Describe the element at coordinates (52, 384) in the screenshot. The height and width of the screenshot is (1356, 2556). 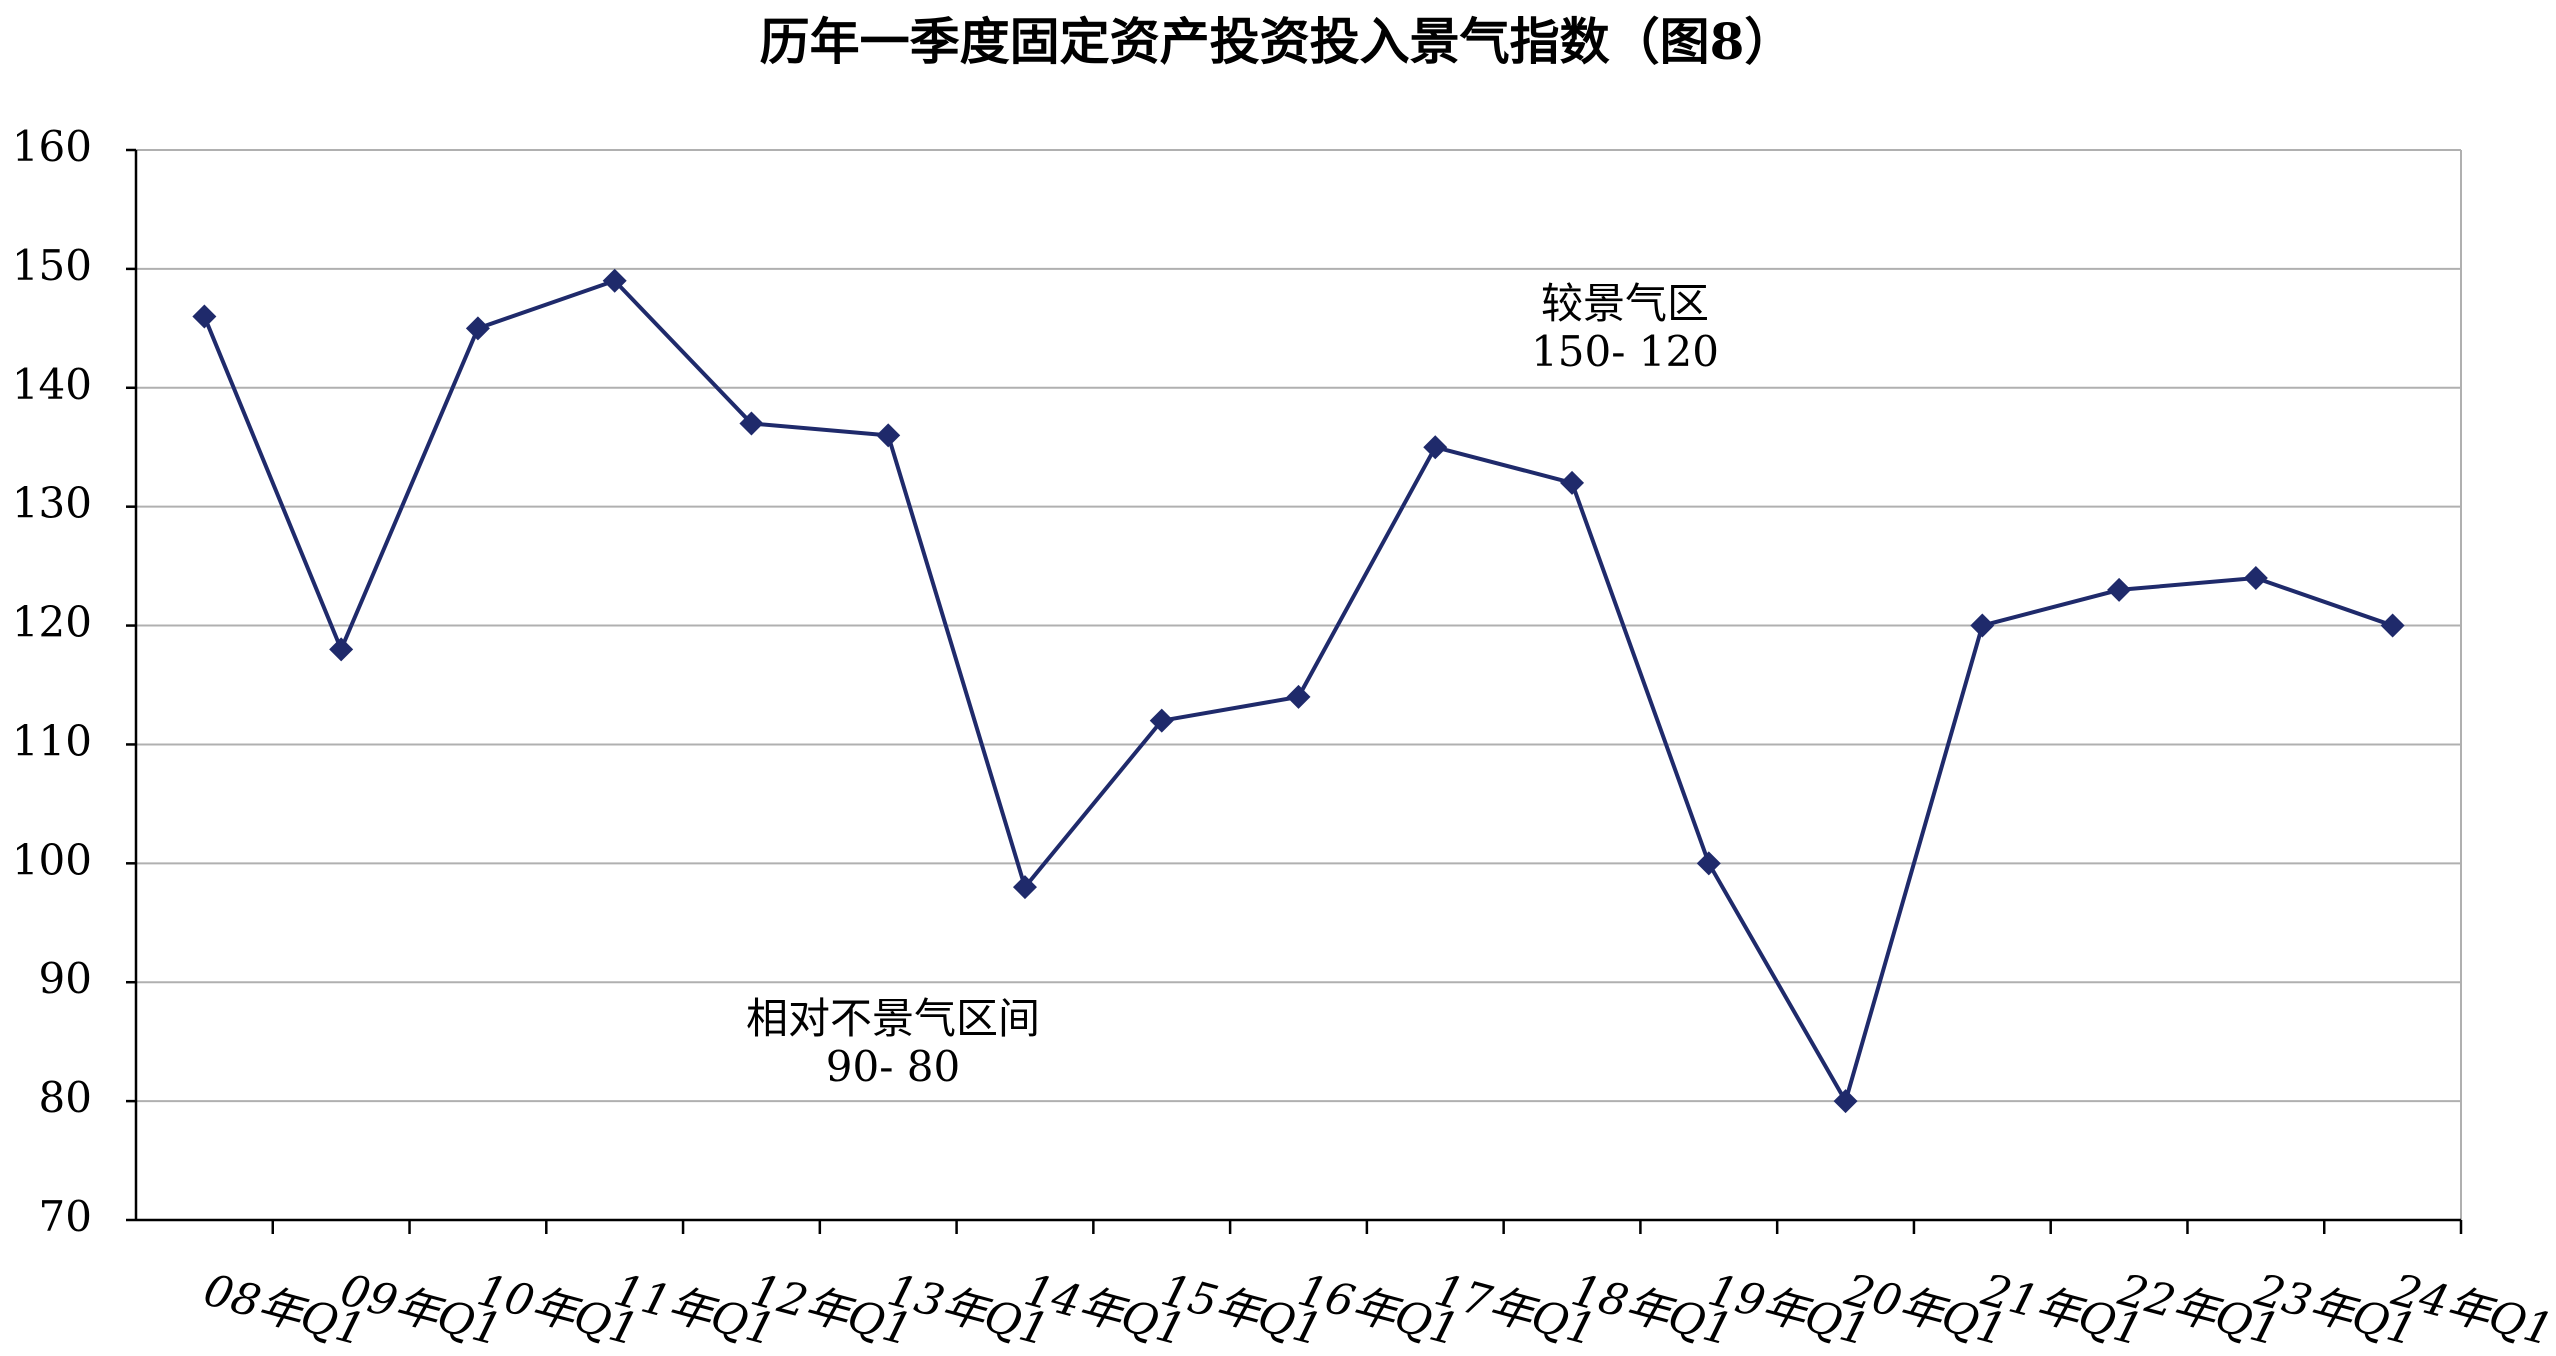
I see `y-tick-label: 140` at that location.